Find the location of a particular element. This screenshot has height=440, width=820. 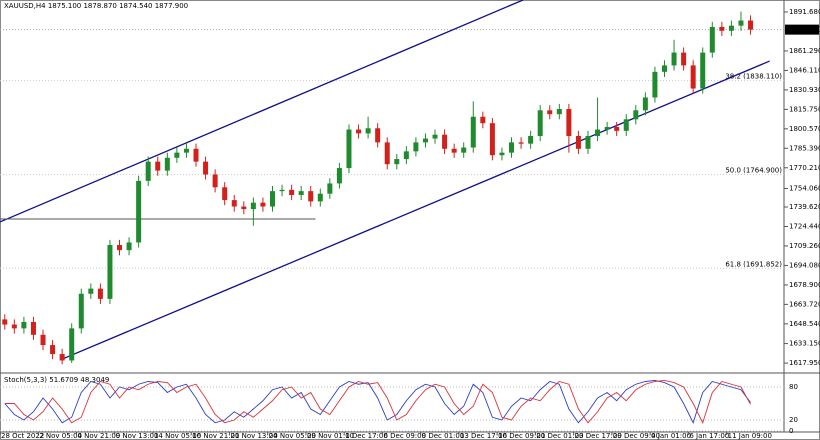

y-tick-label: 1617.950 is located at coordinates (804, 363).